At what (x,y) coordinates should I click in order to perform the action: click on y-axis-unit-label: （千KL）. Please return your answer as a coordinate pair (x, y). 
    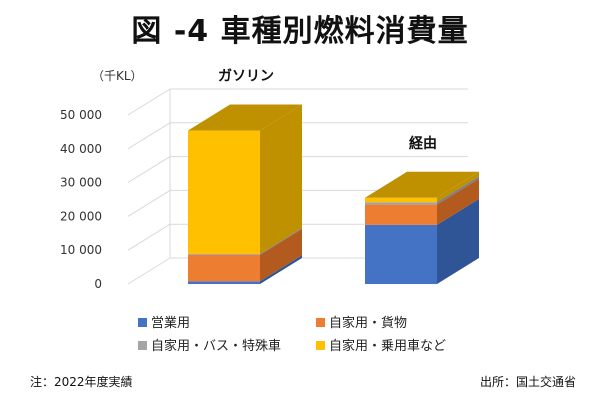
    Looking at the image, I should click on (117, 76).